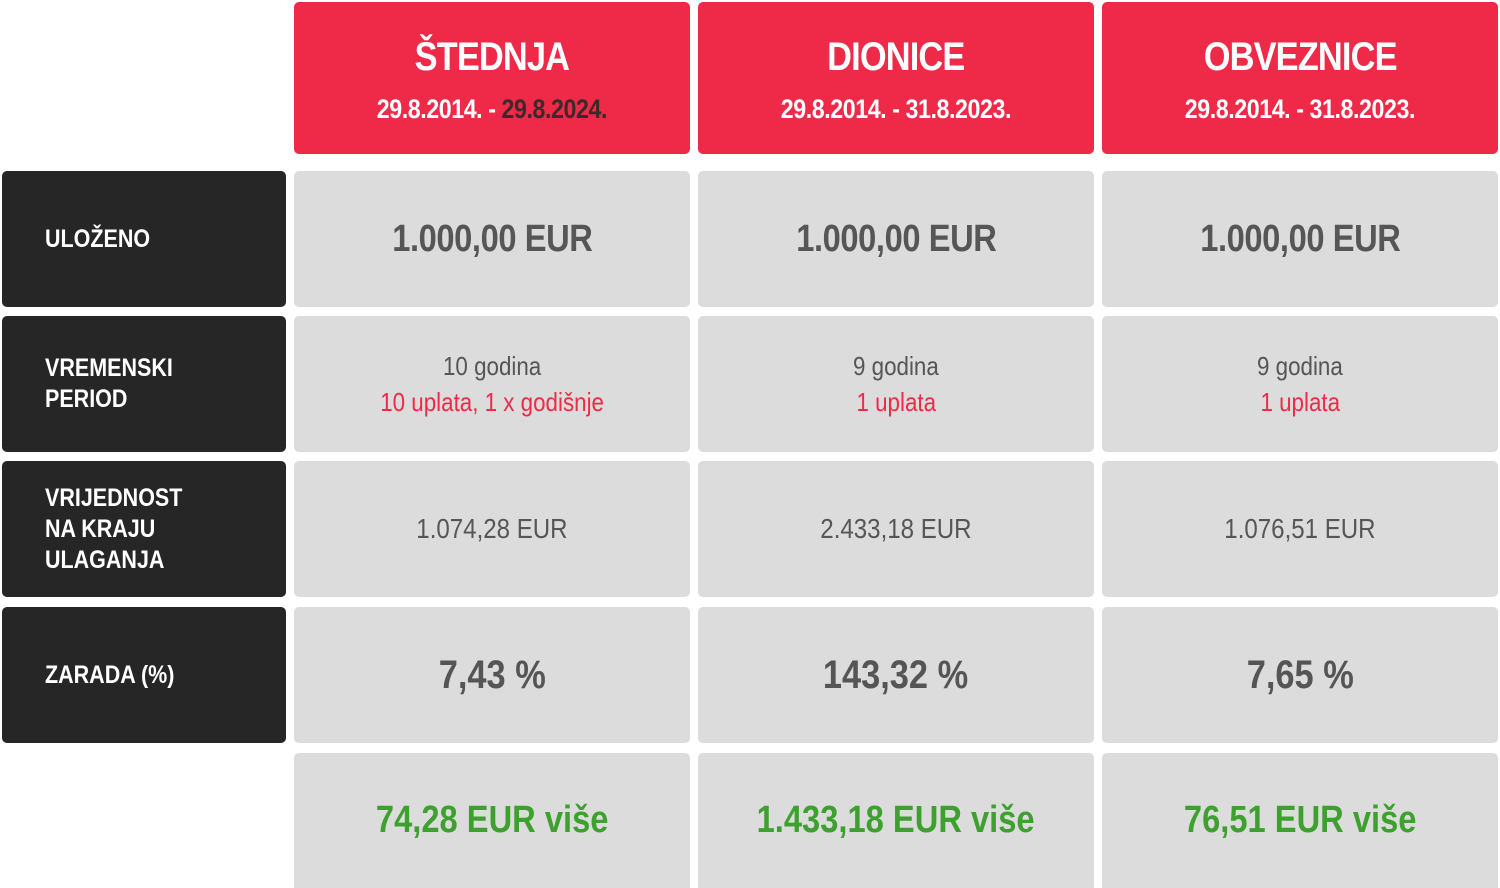 The width and height of the screenshot is (1500, 888). I want to click on zarada-obveznice: 7,65 %, so click(1300, 675).